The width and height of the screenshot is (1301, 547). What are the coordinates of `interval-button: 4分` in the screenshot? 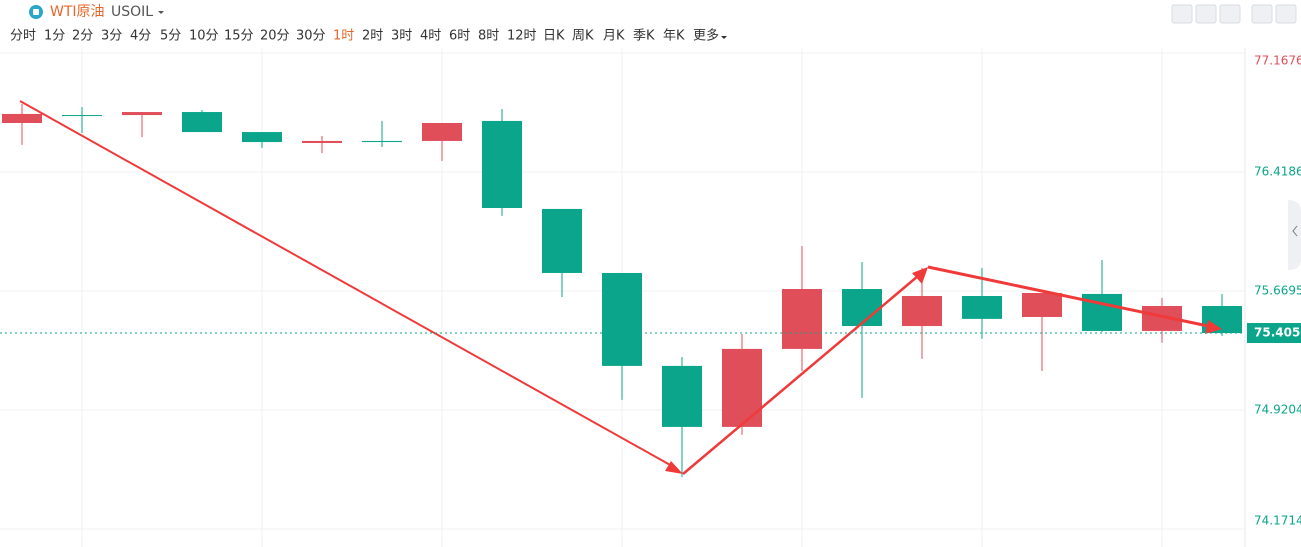 It's located at (140, 36).